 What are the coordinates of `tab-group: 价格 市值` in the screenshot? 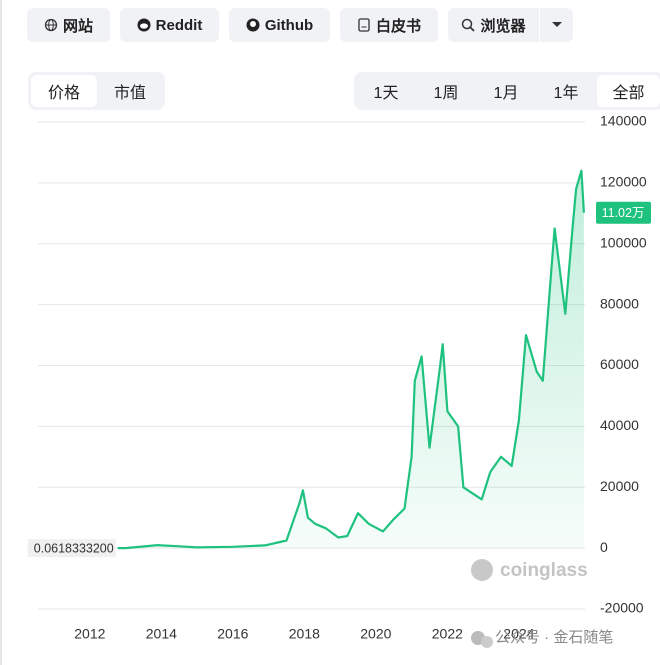 It's located at (96, 91).